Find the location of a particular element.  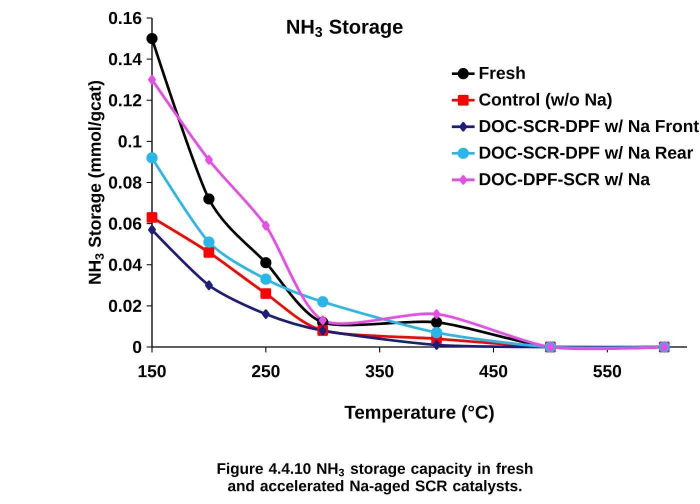

y-tick-label: 0.12 is located at coordinates (125, 100).